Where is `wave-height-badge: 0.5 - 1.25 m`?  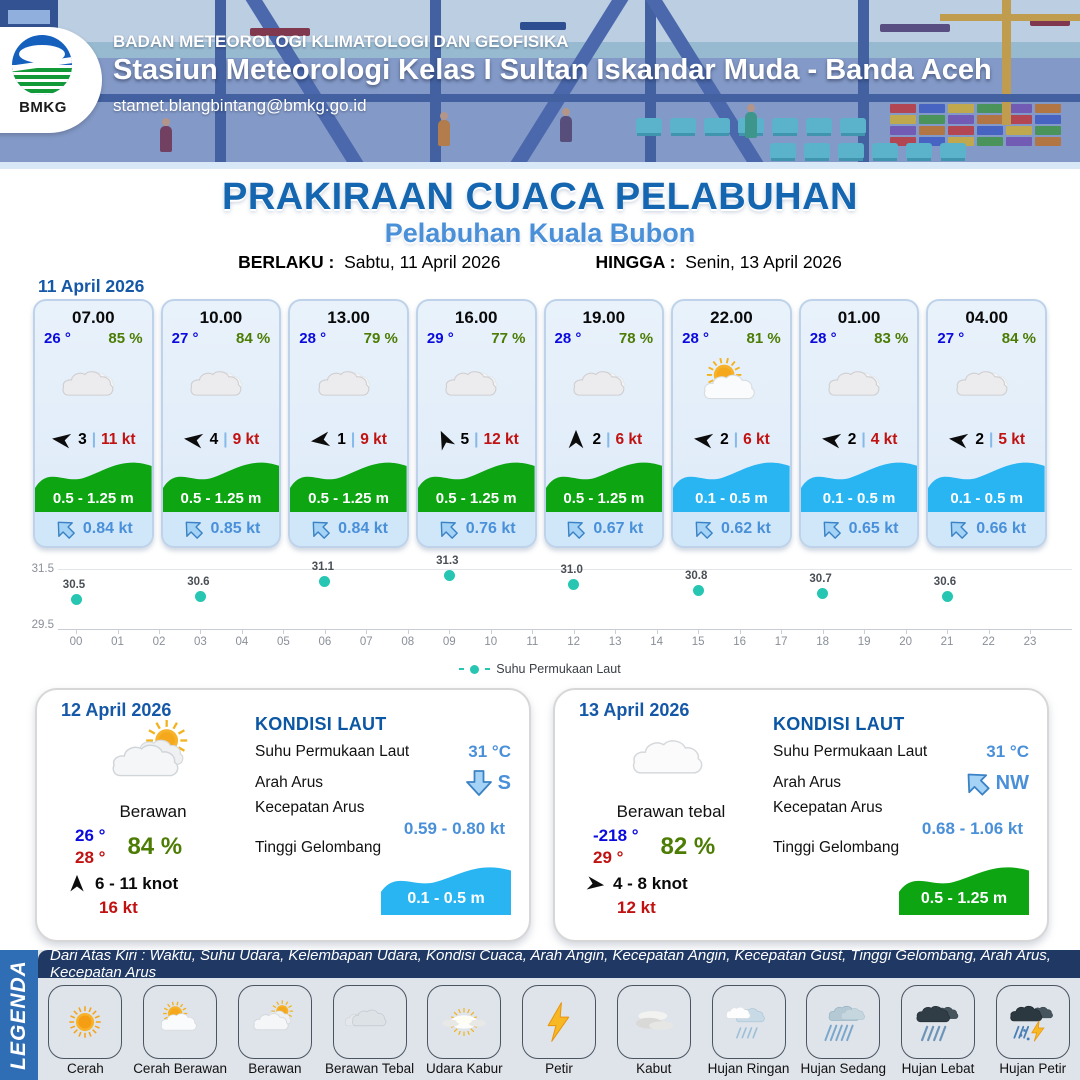 wave-height-badge: 0.5 - 1.25 m is located at coordinates (964, 887).